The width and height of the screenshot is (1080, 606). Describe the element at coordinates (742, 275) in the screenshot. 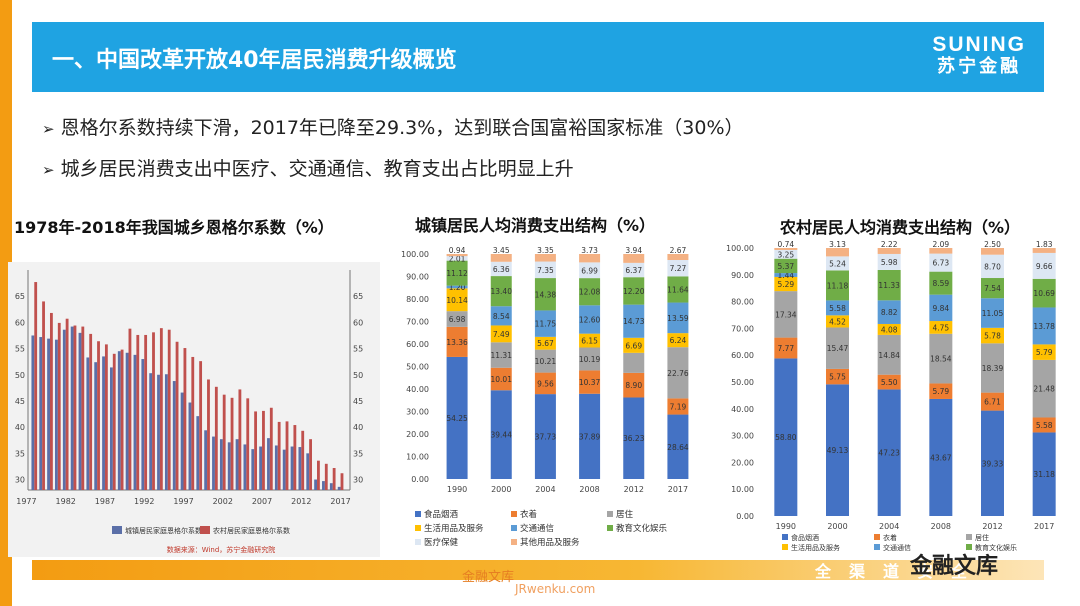

I see `y-tick-label: 90.00` at that location.